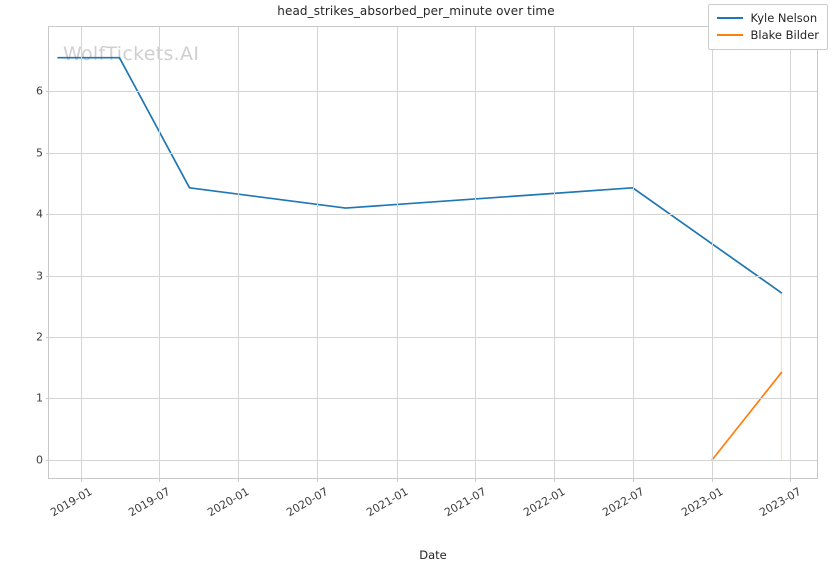  Describe the element at coordinates (785, 34) in the screenshot. I see `legend-item-label: Blake Bilder` at that location.